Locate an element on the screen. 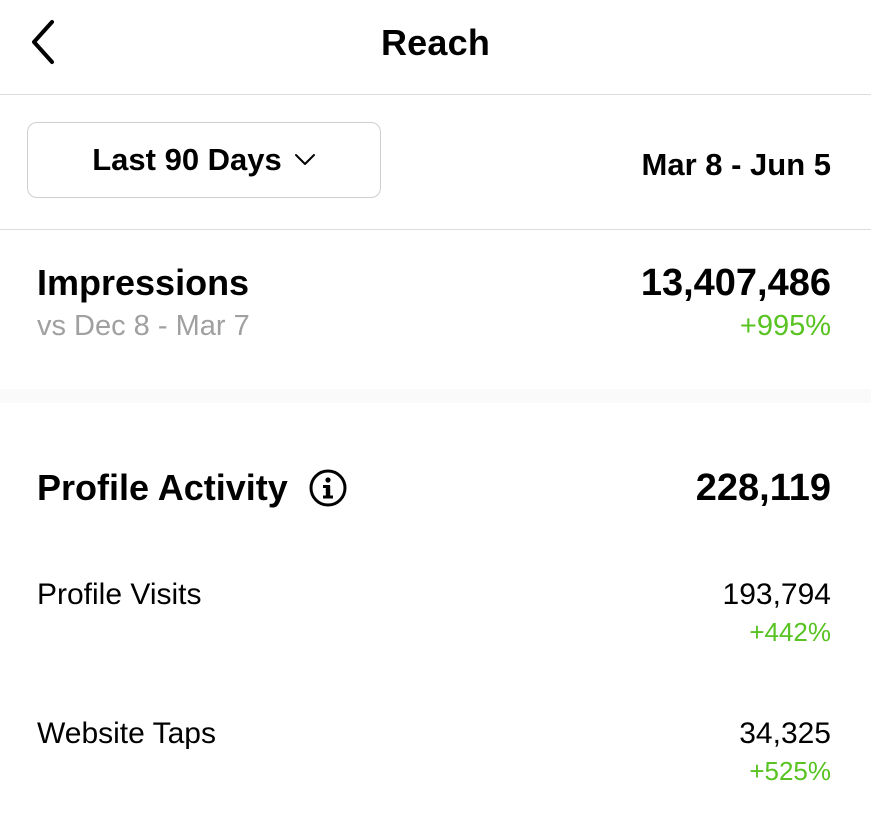 The height and width of the screenshot is (813, 871). date-range-dropdown: Last 90 Days is located at coordinates (204, 160).